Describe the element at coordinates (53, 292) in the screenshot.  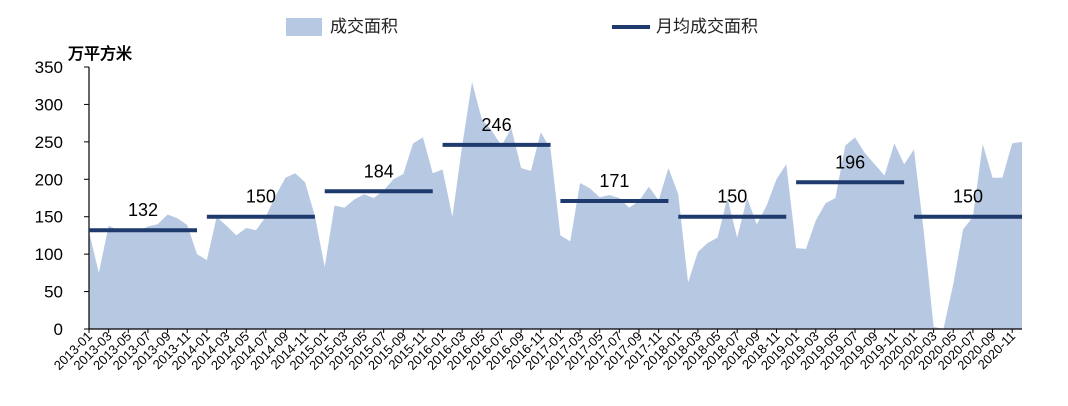
I see `y-tick-label: 50` at that location.